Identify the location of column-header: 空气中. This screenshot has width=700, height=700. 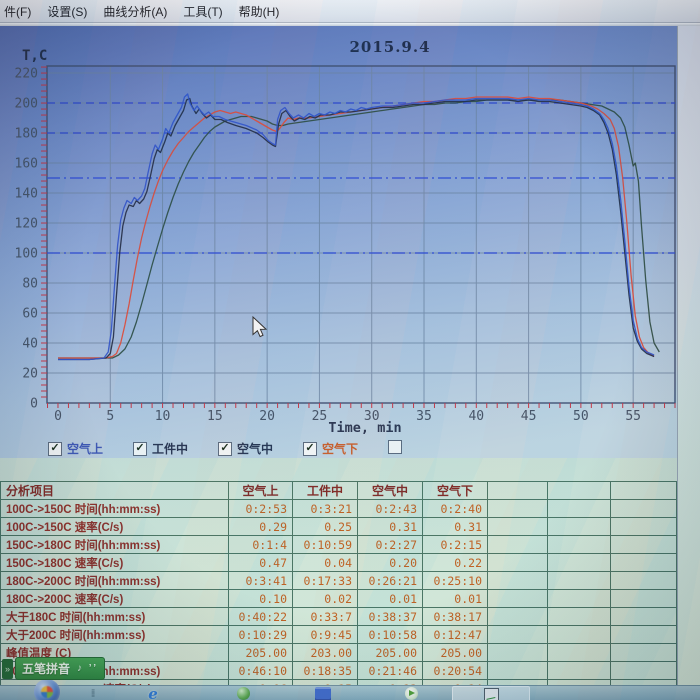
(390, 490).